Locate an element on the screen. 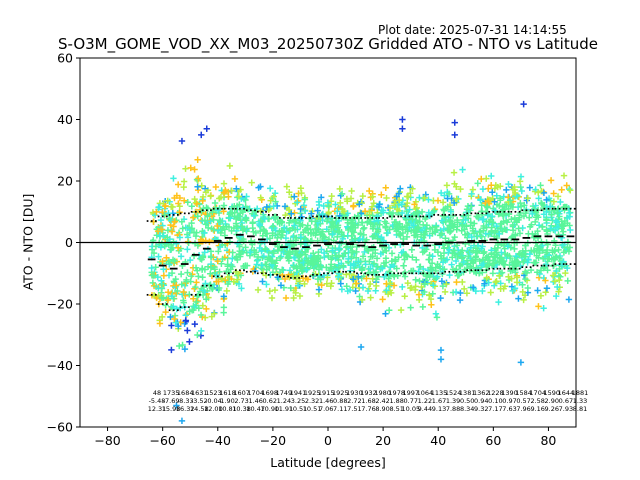 The height and width of the screenshot is (480, 640). y-tick-label: −20 is located at coordinates (60, 304).